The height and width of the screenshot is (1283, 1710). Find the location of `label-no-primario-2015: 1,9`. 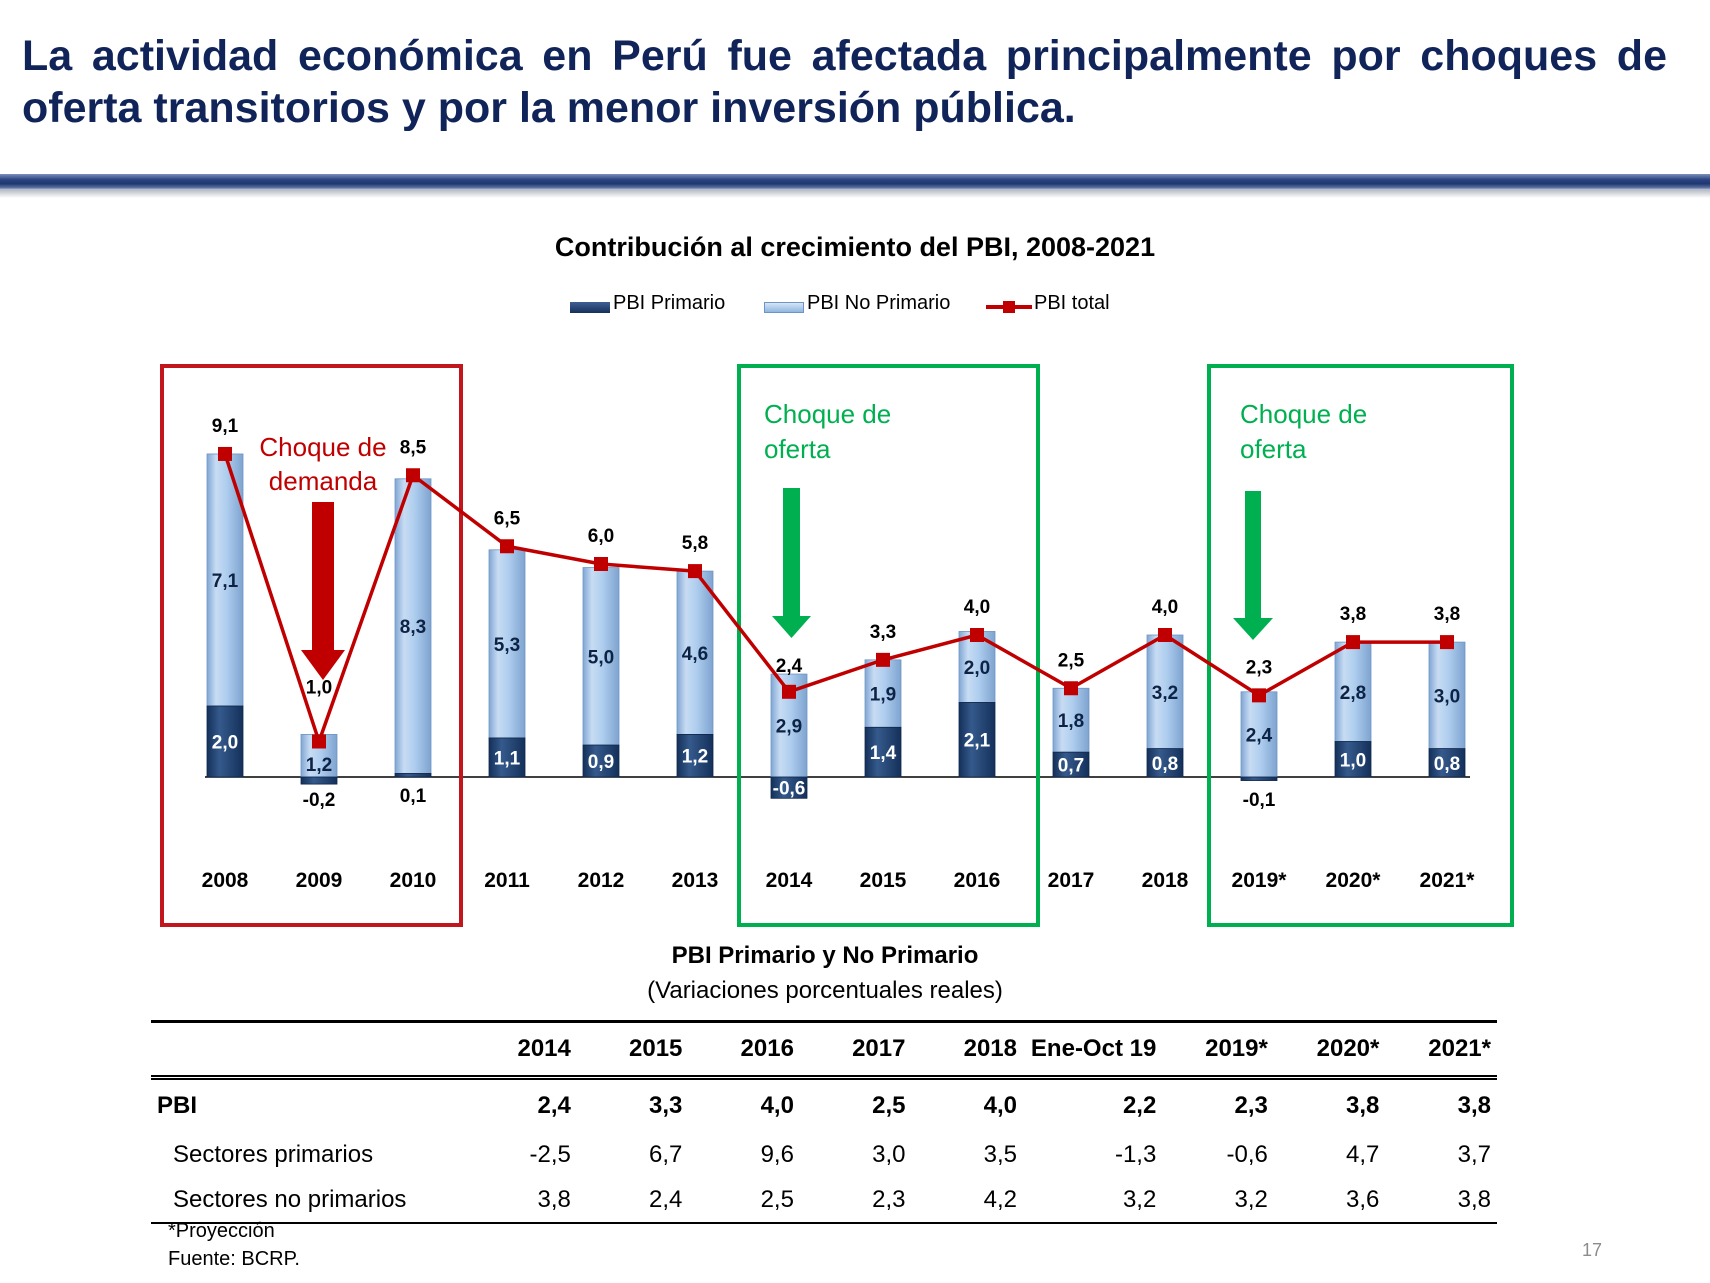

label-no-primario-2015: 1,9 is located at coordinates (883, 695).